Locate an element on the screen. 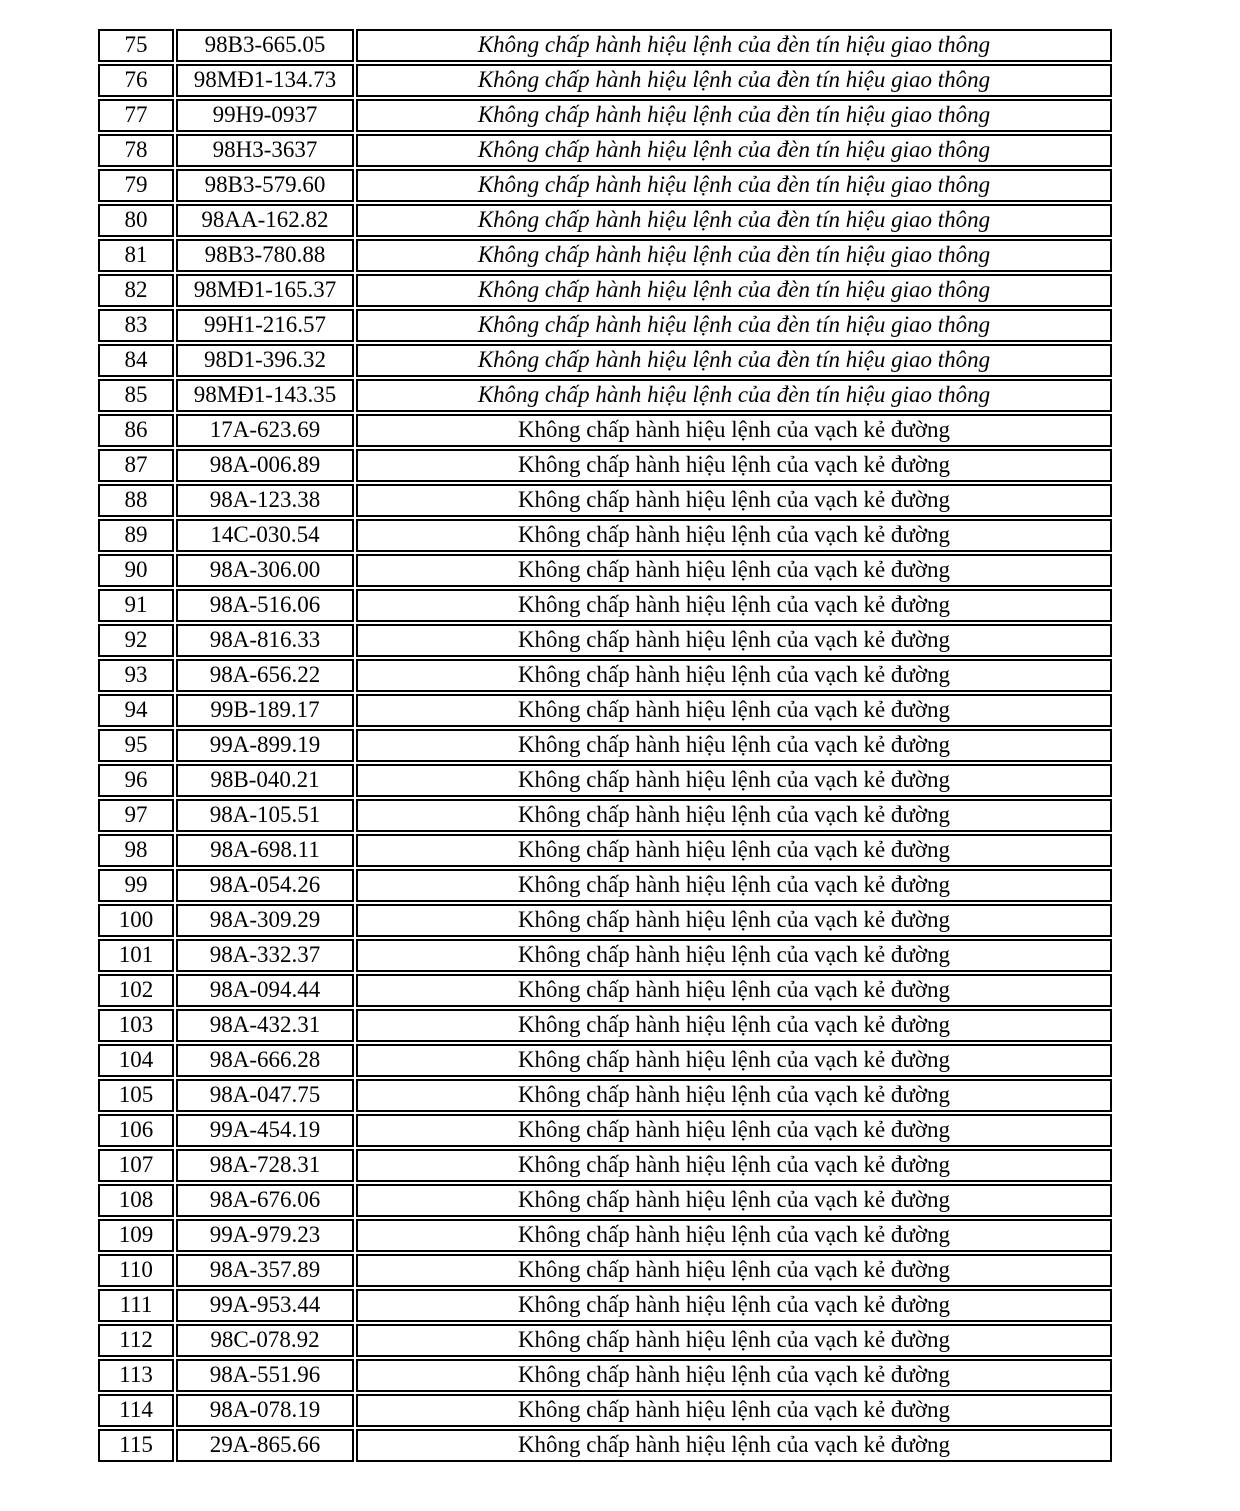 The image size is (1240, 1511). row-number-cell: 91 is located at coordinates (136, 605).